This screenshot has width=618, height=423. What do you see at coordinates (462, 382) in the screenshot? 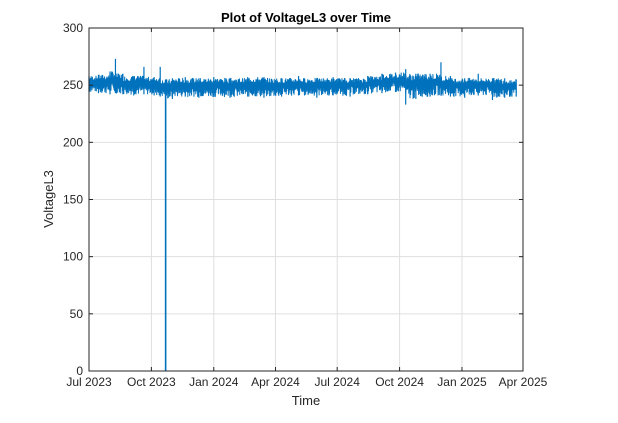
I see `x-tick-label: Jan 2025` at bounding box center [462, 382].